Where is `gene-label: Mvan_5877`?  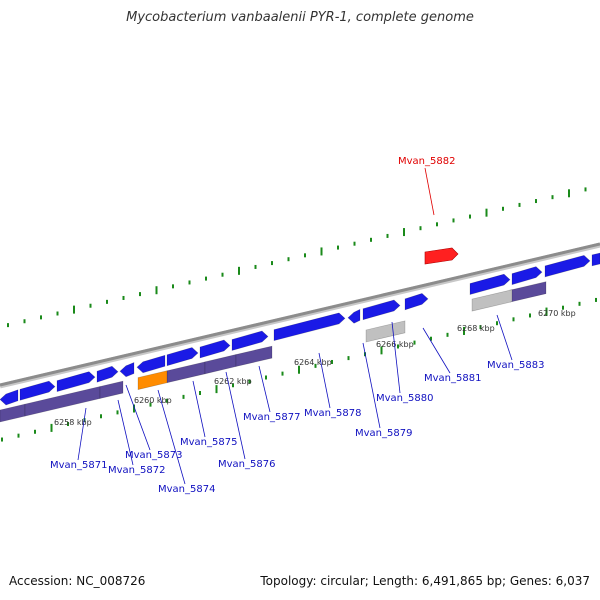
gene-label: Mvan_5877 is located at coordinates (271, 417).